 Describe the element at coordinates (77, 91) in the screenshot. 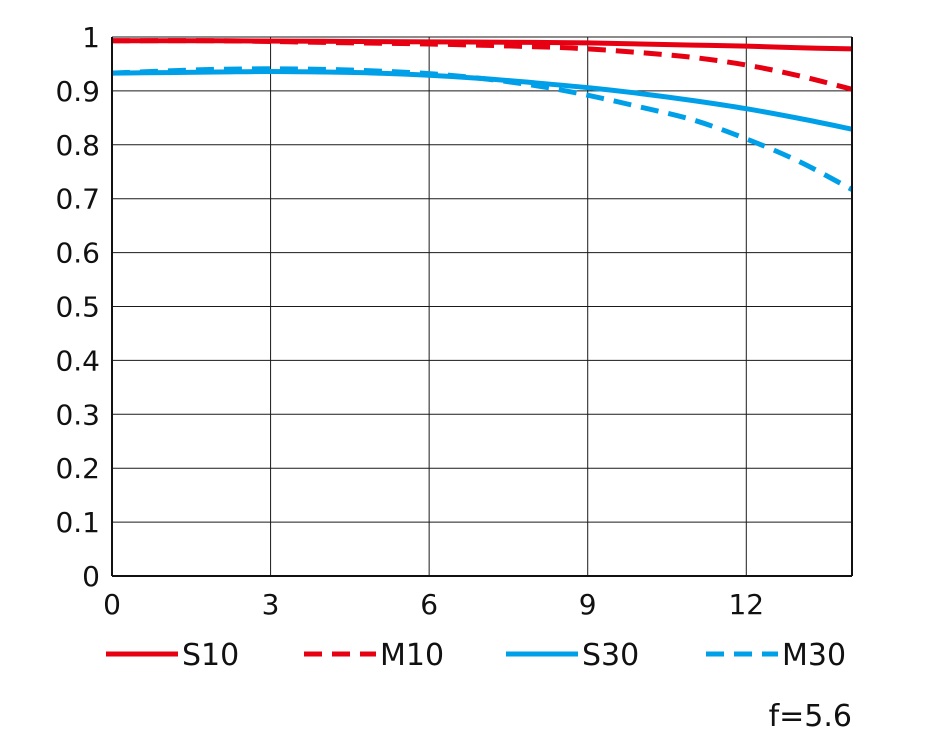

I see `y-tick-label: 0.9` at that location.